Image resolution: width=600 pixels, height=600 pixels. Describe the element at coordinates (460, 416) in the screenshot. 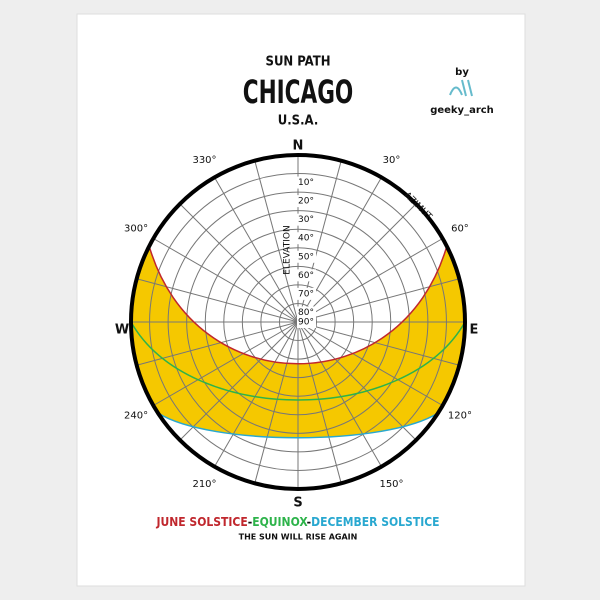

I see `azimuth-tick-label: 120°` at that location.